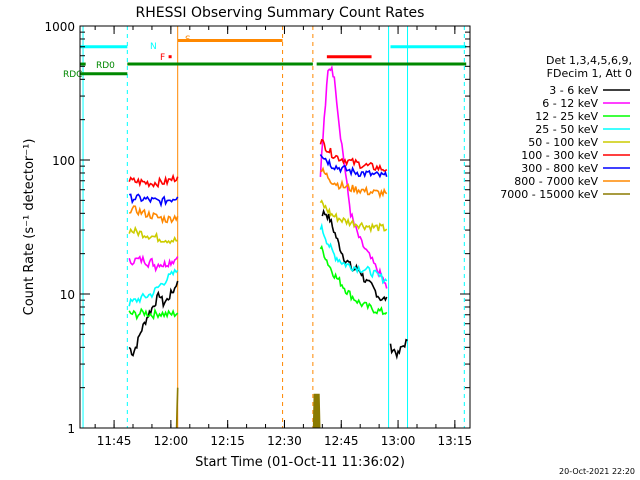 The image size is (640, 480). I want to click on x-tick-label: 13:00, so click(398, 441).